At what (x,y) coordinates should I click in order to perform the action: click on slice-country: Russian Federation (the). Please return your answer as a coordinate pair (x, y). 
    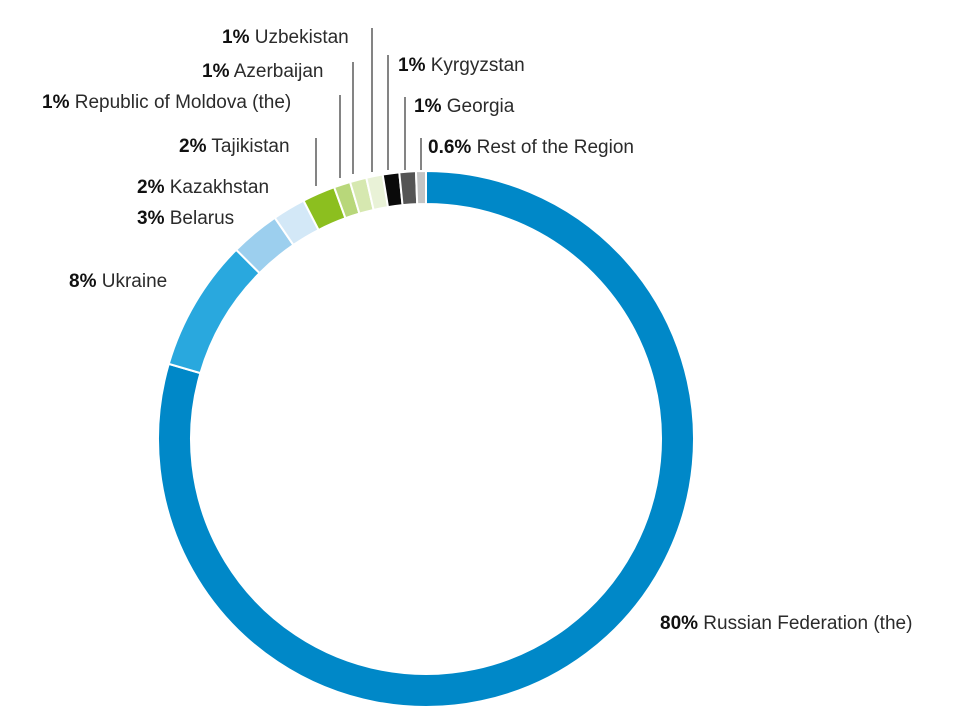
    Looking at the image, I should click on (805, 623).